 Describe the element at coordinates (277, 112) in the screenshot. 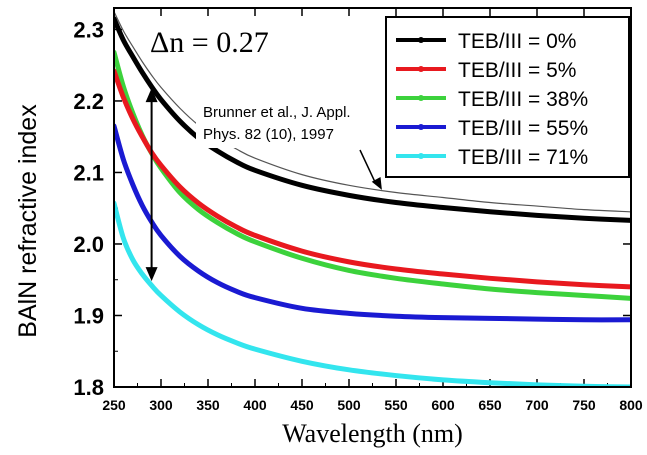

I see `reference-label-line1: Brunner et al., J. Appl.` at that location.